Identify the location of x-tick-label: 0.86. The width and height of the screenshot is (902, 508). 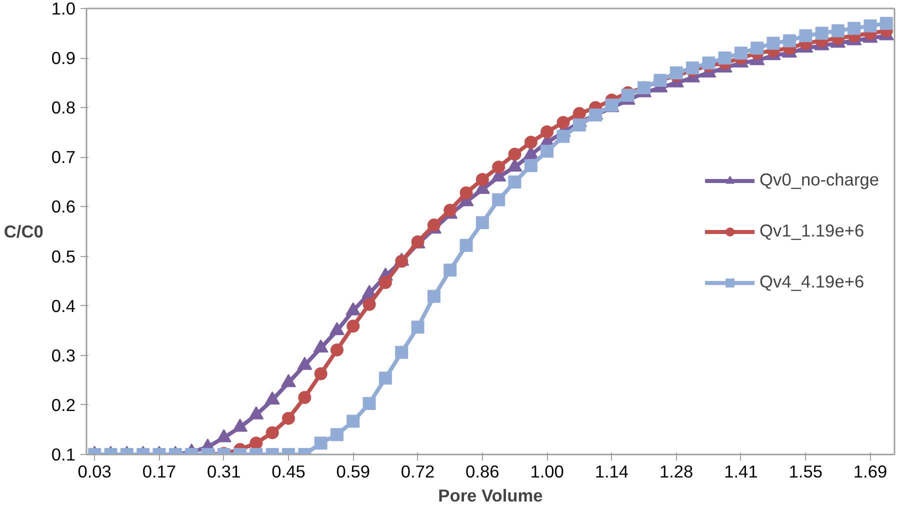
(483, 472).